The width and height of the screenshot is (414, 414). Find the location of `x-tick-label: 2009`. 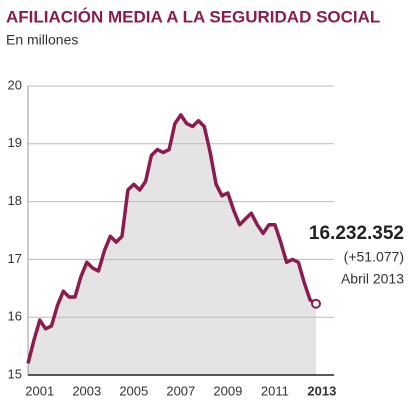

x-tick-label: 2009 is located at coordinates (227, 390).